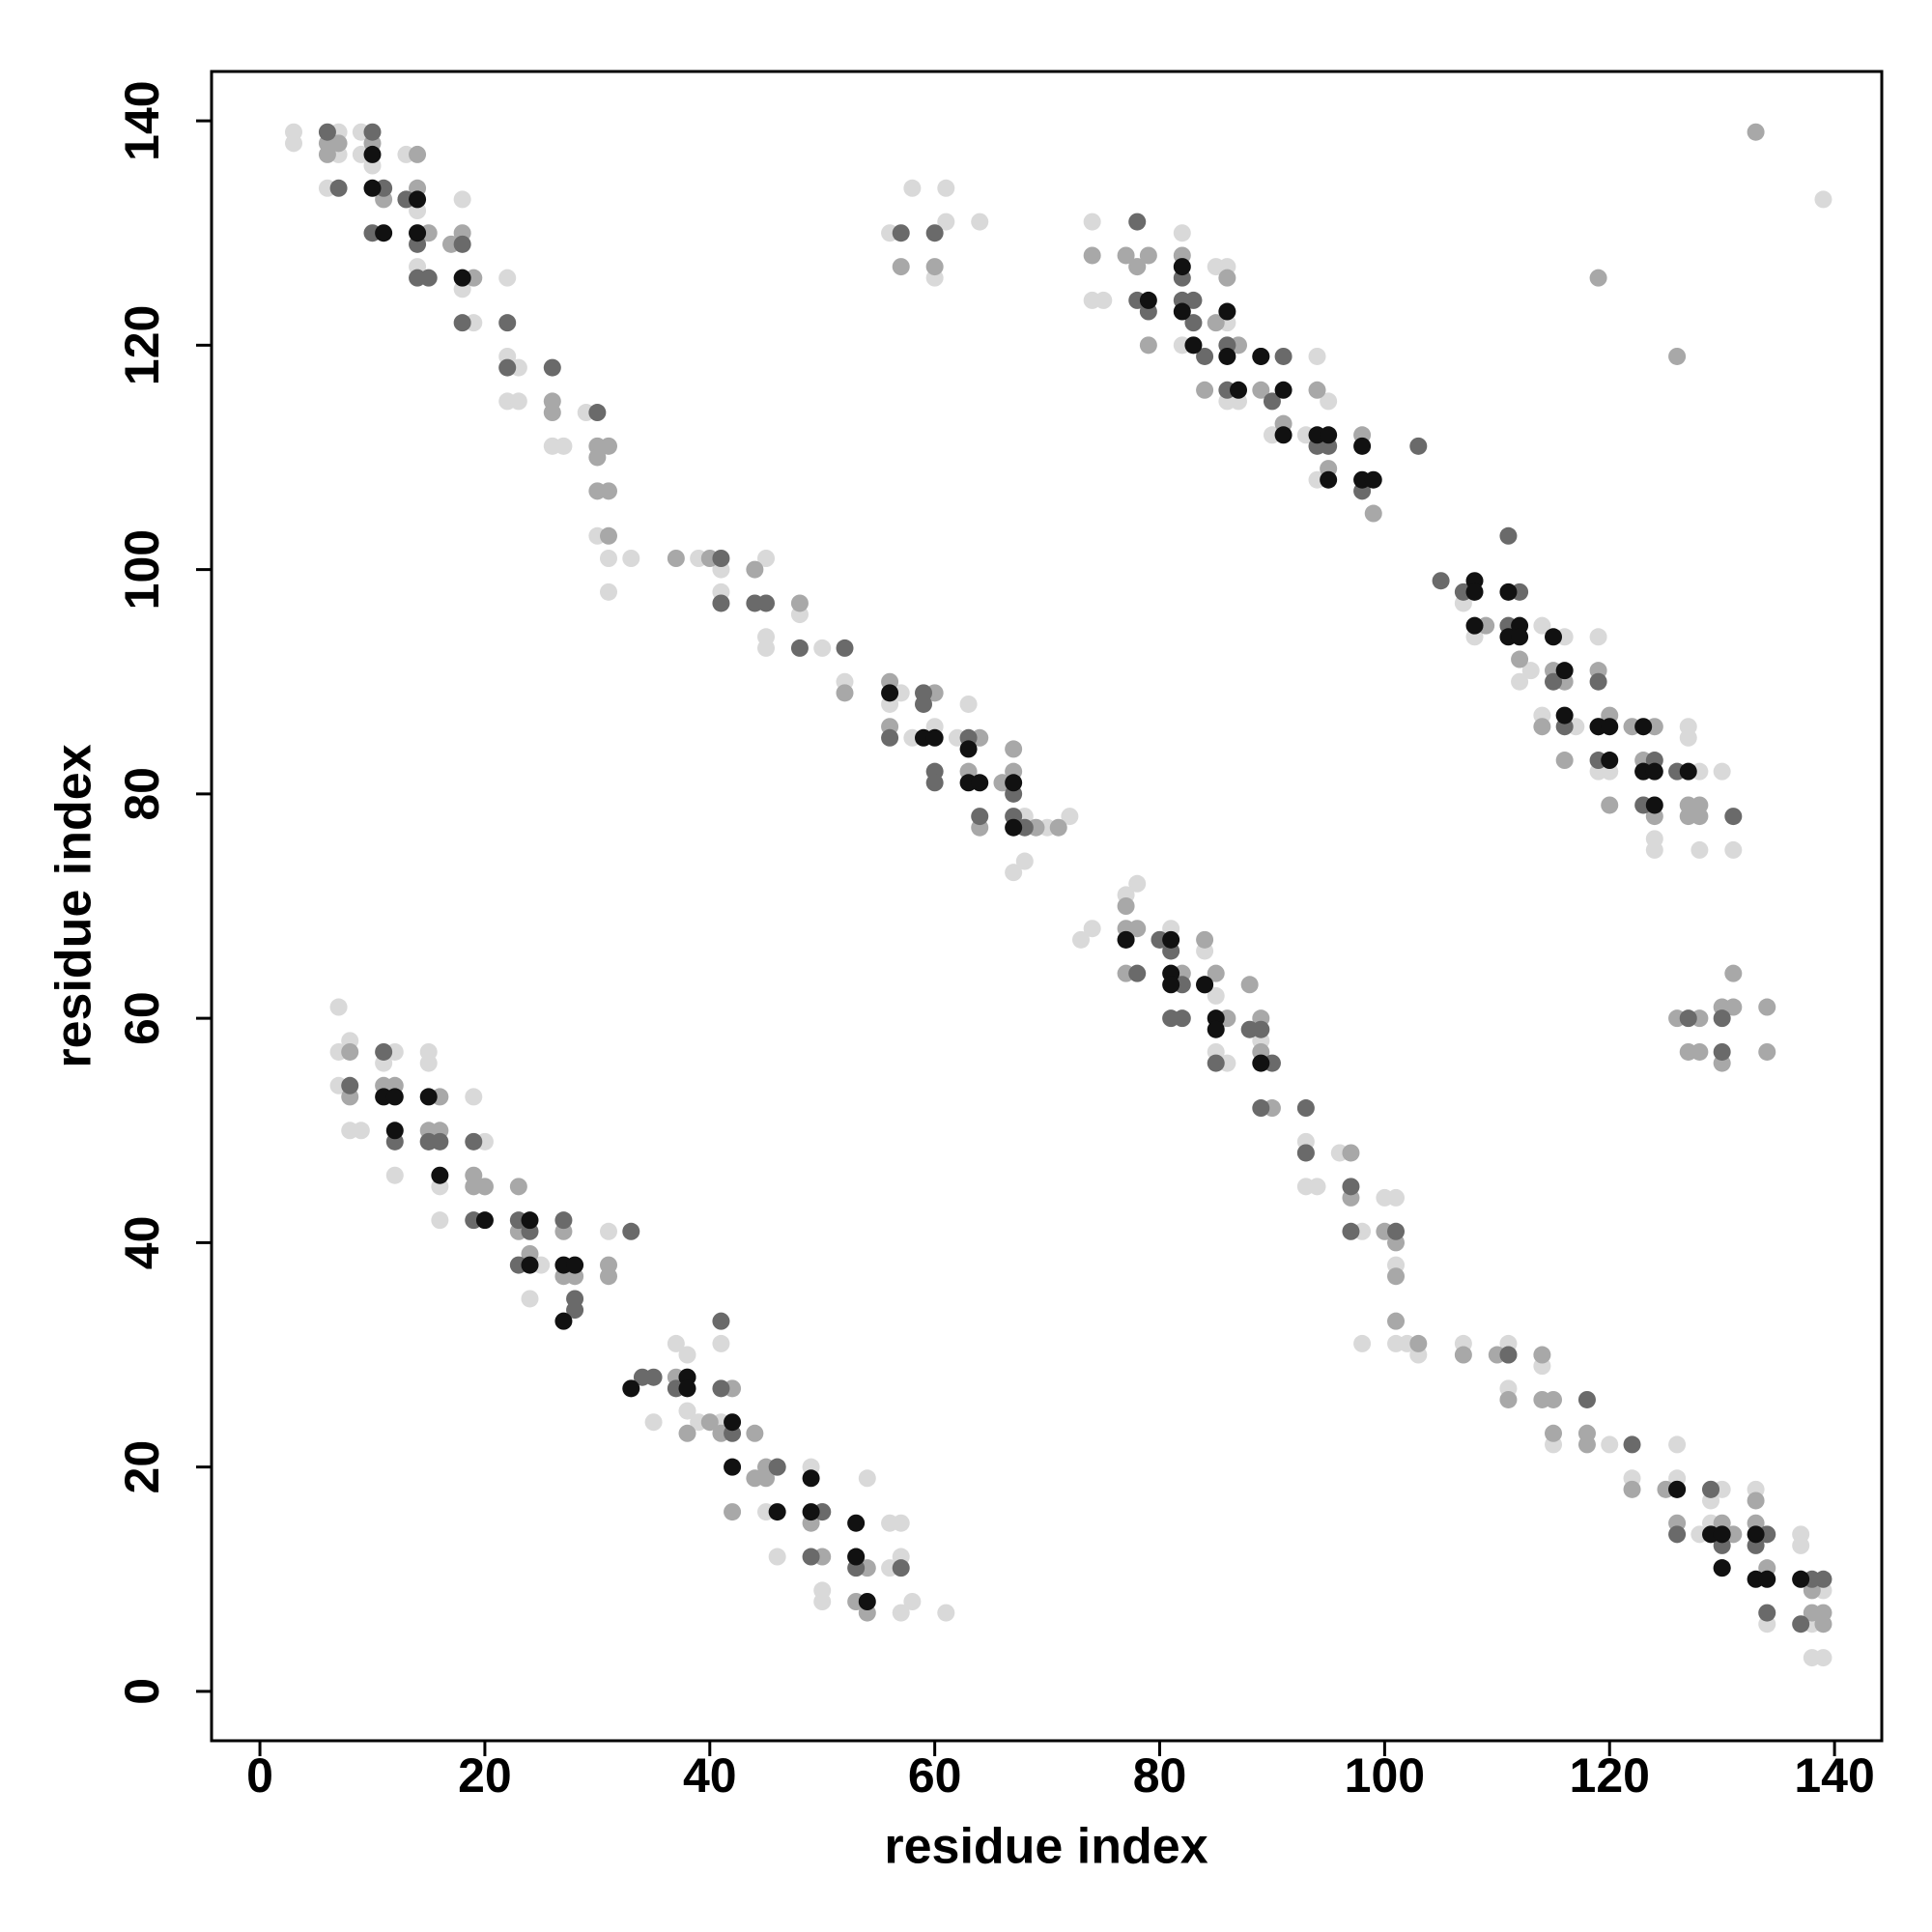  Describe the element at coordinates (710, 1775) in the screenshot. I see `x-tick-label: 40` at that location.